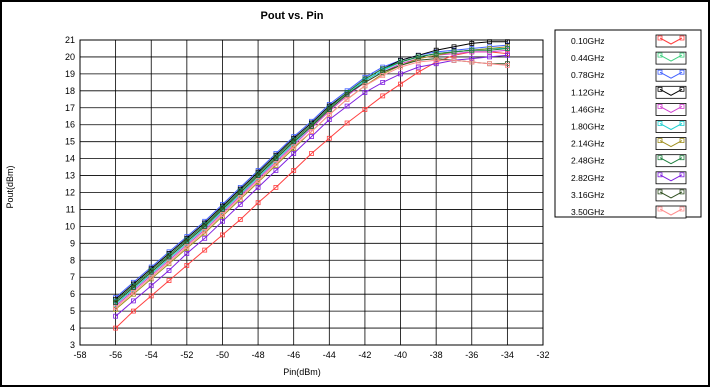  What do you see at coordinates (542, 355) in the screenshot?
I see `x-tick-label: -32` at bounding box center [542, 355].